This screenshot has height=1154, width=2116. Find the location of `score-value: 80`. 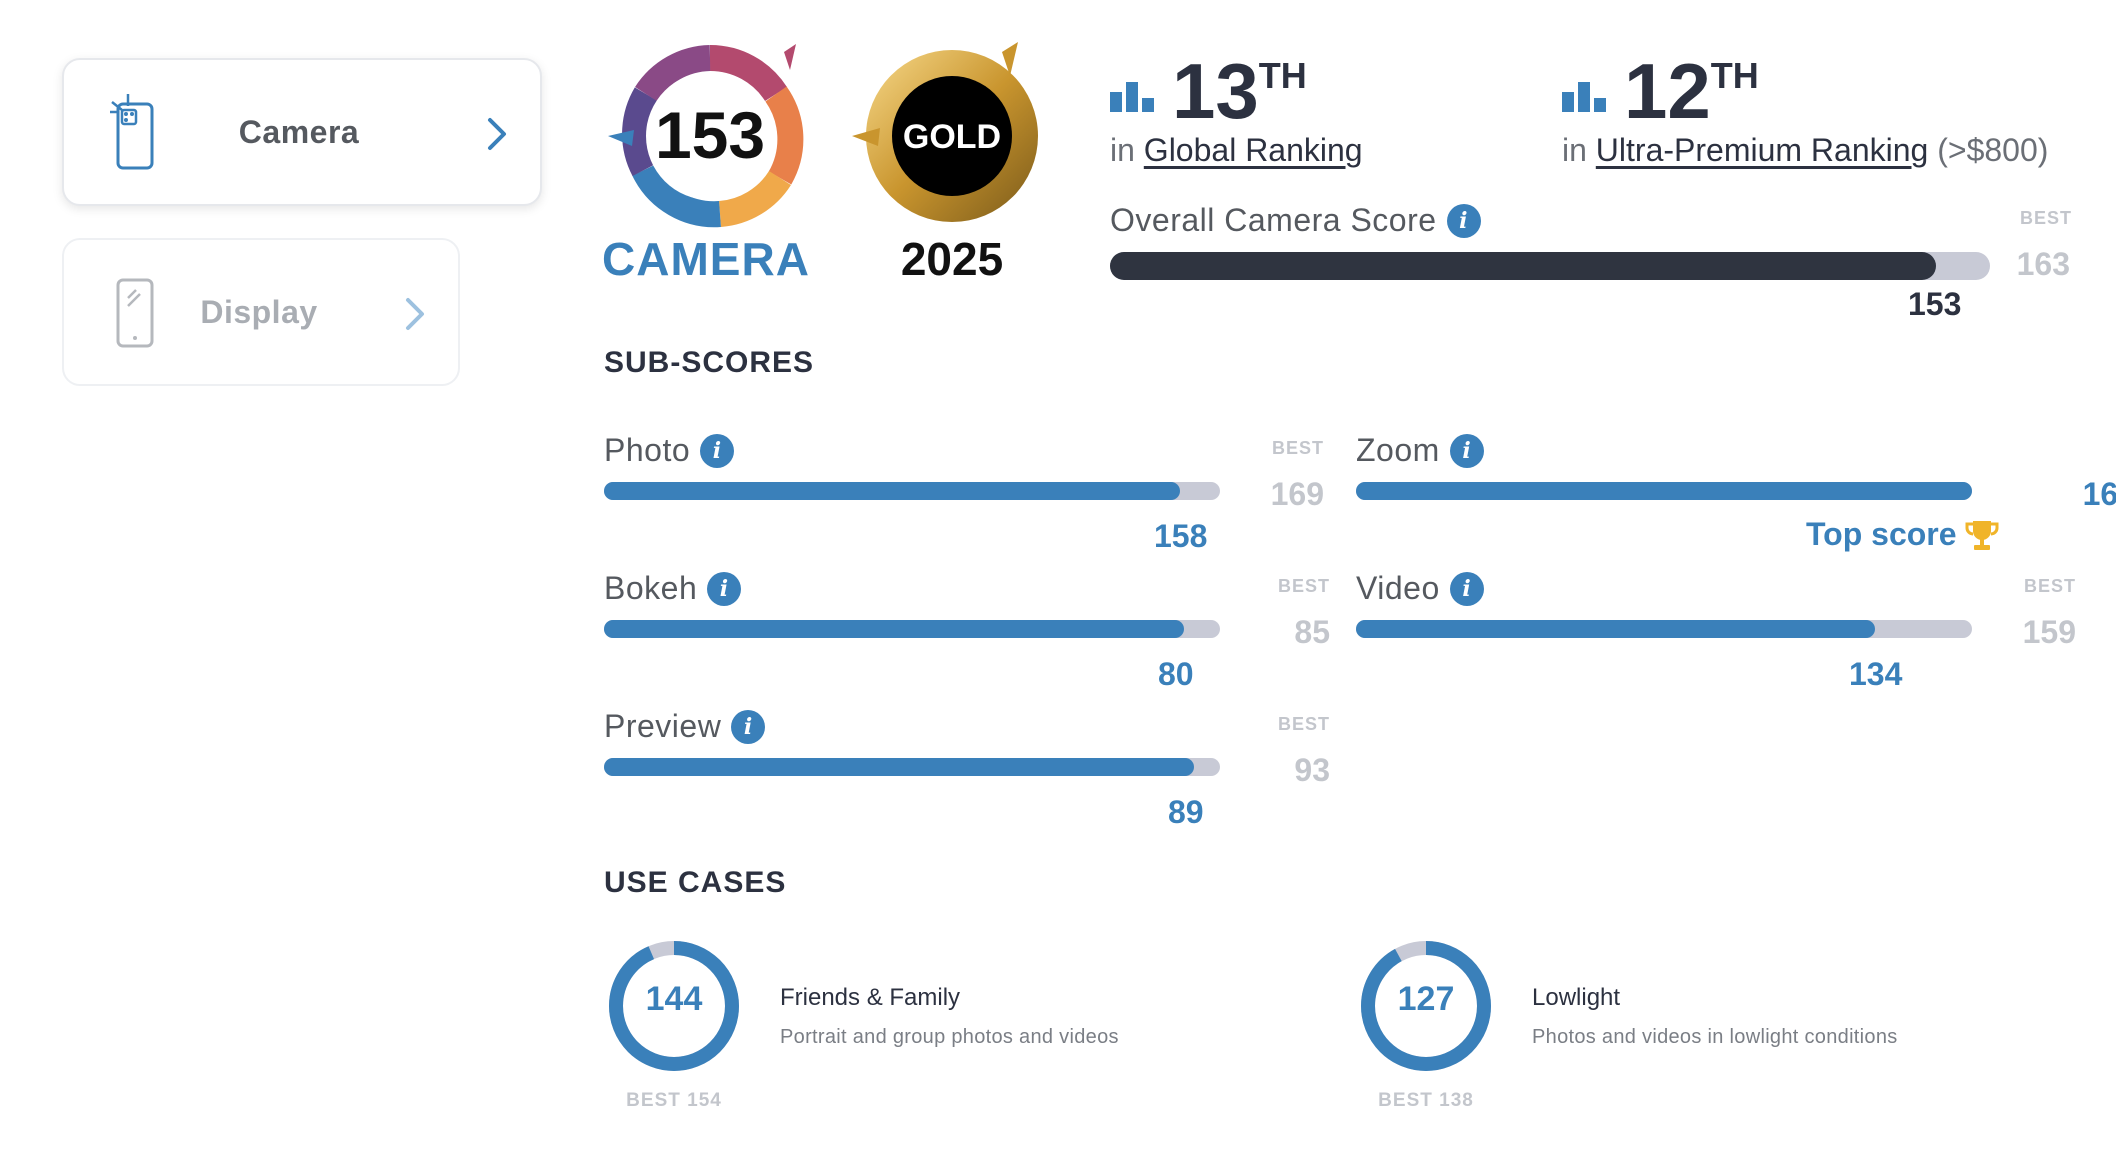

score-value: 80 is located at coordinates (1176, 674).